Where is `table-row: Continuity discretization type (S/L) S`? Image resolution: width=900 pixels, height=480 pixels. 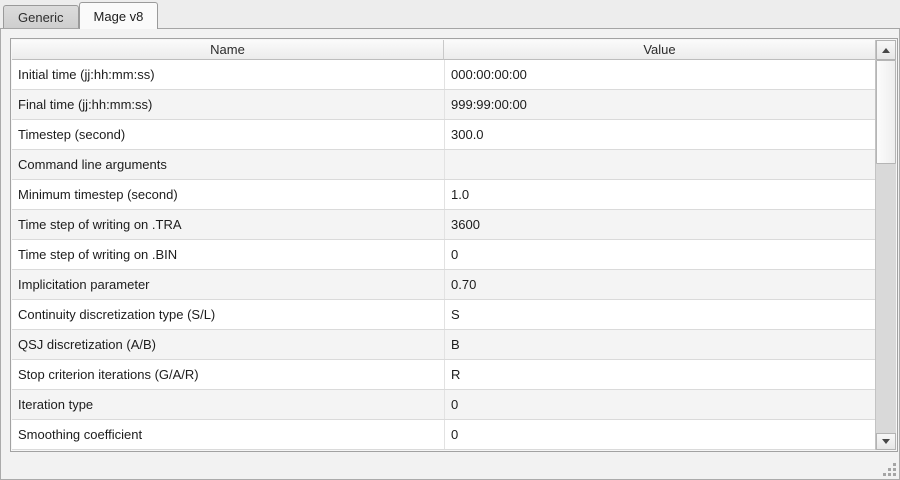
table-row: Continuity discretization type (S/L) S is located at coordinates (443, 315).